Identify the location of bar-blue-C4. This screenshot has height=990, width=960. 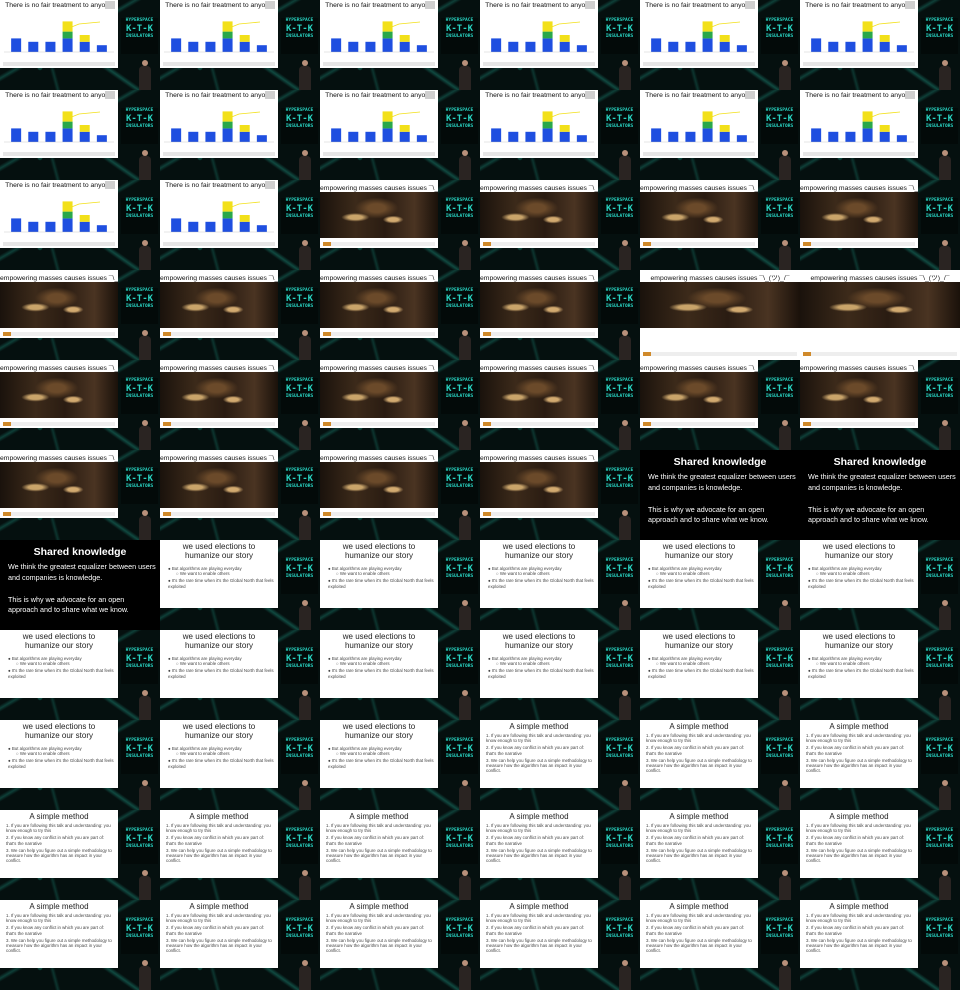
(867, 135).